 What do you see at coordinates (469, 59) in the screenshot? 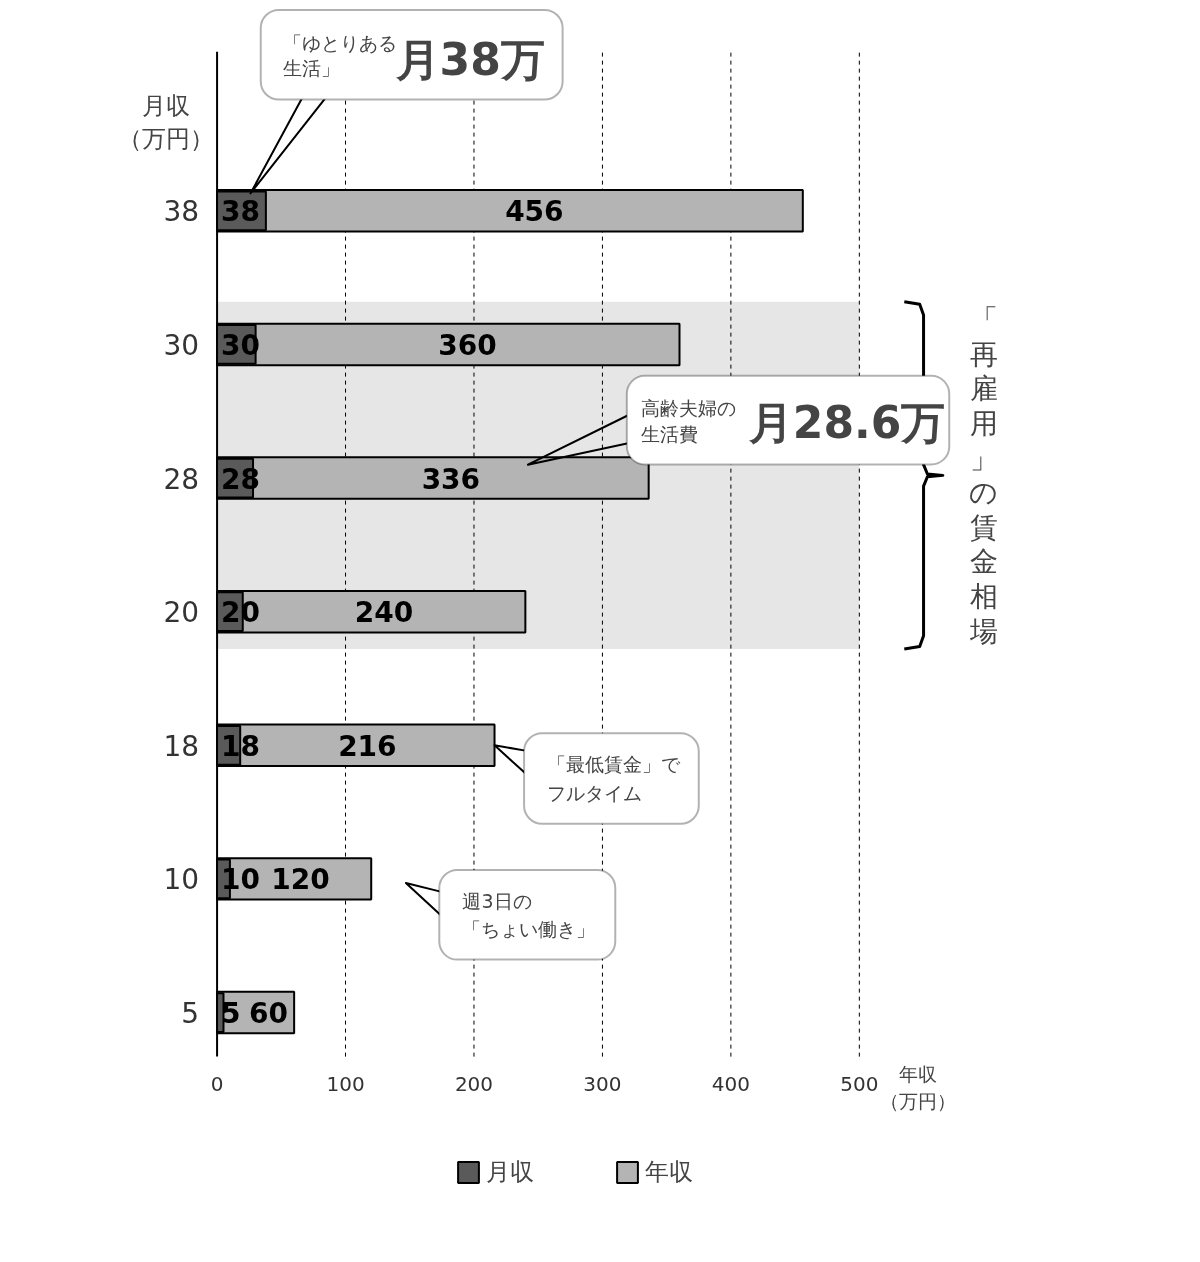
I see `annotation: 月38万` at bounding box center [469, 59].